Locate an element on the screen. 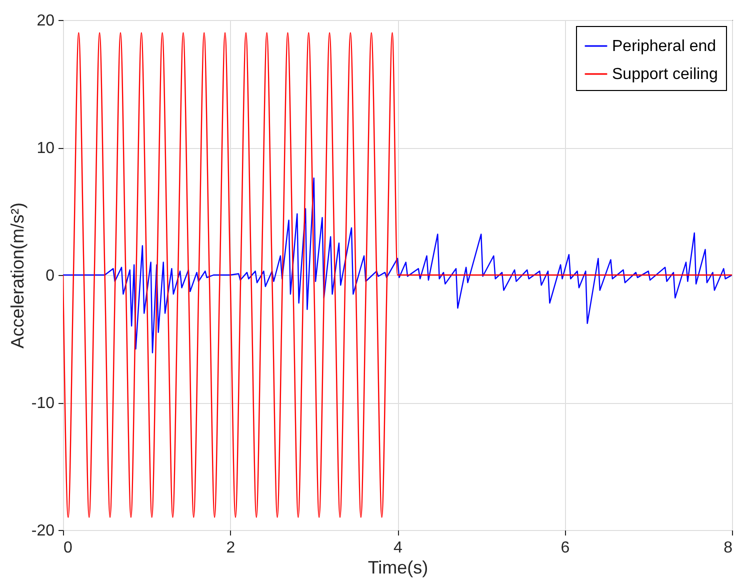 This screenshot has height=583, width=743. x-tick-label: 2 is located at coordinates (231, 548).